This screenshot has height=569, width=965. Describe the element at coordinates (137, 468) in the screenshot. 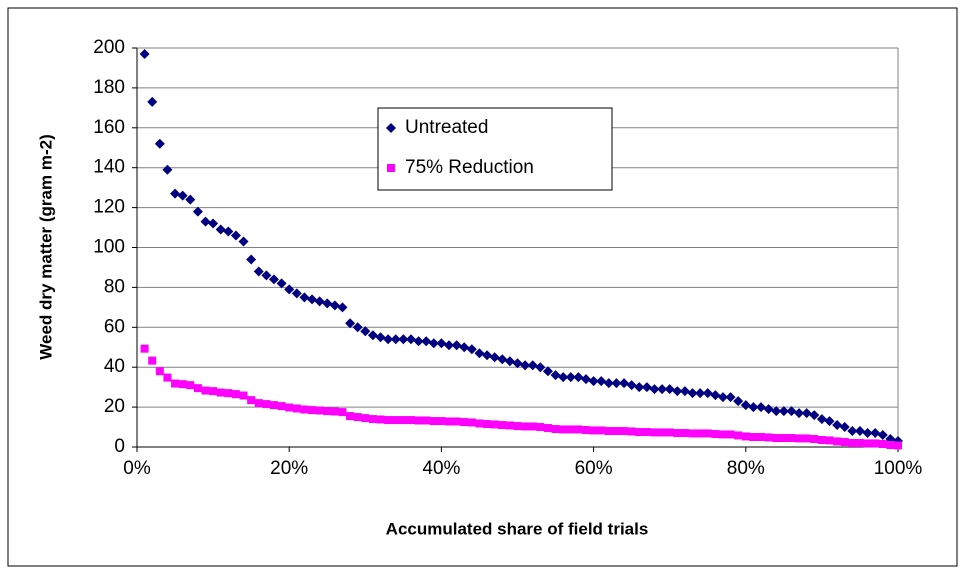

I see `x-tick-label: 0%` at that location.